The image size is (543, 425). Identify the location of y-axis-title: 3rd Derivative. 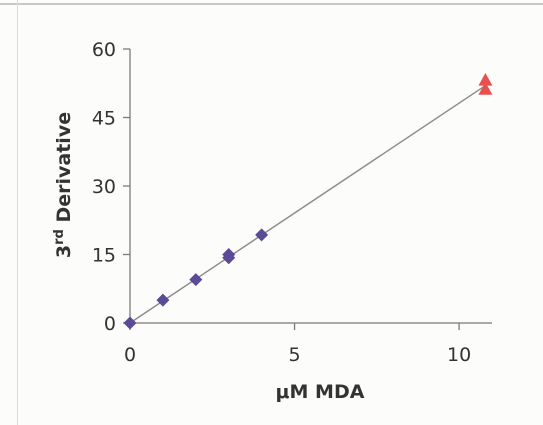
(63, 185).